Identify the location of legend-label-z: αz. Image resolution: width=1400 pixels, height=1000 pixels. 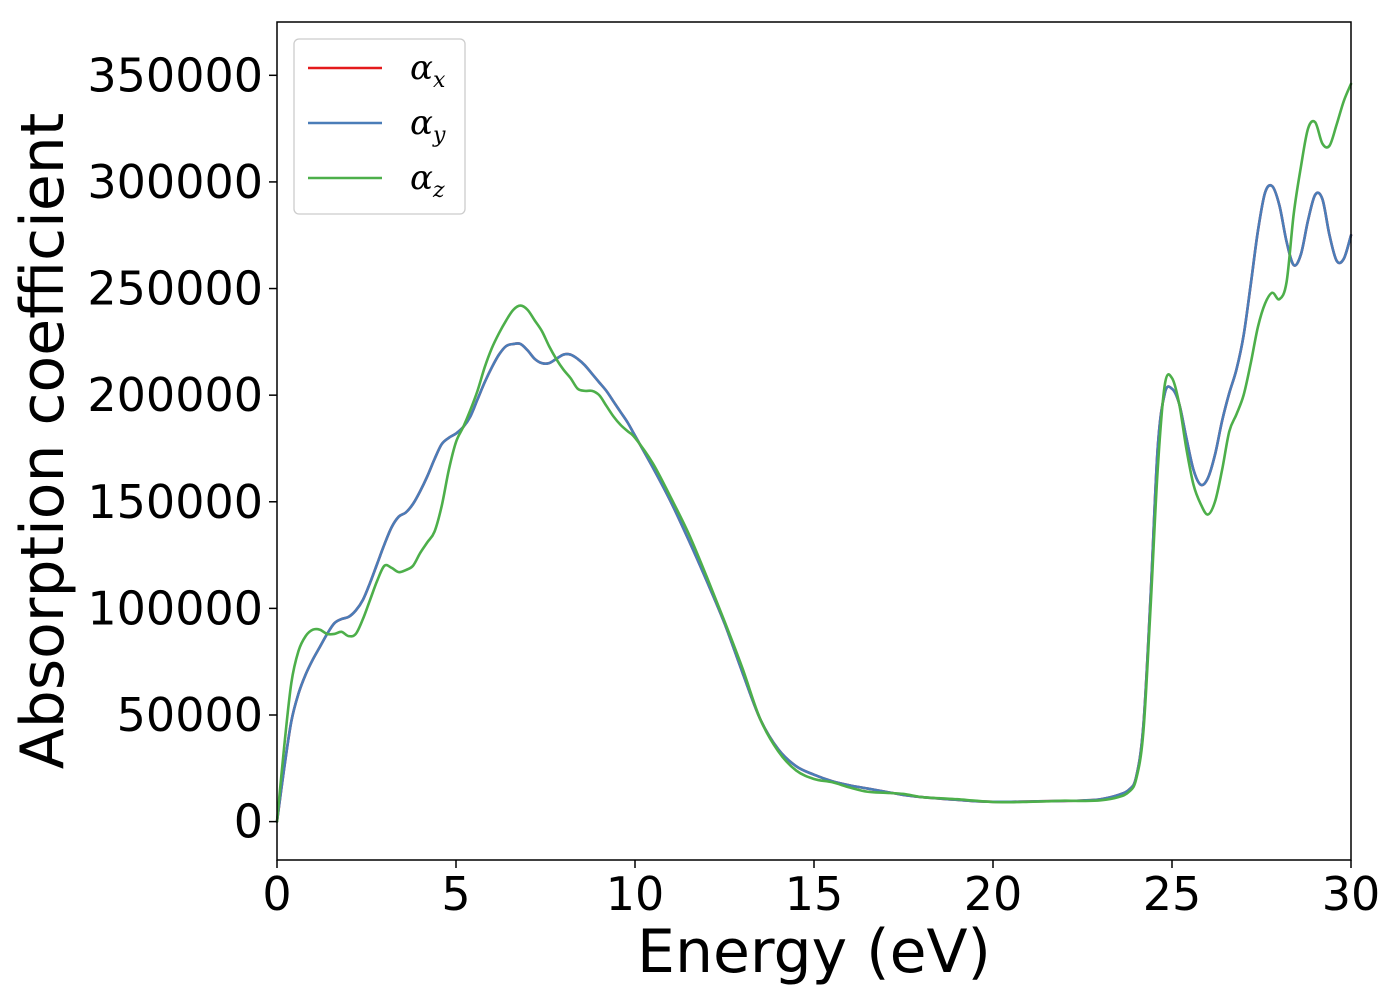
(427, 180).